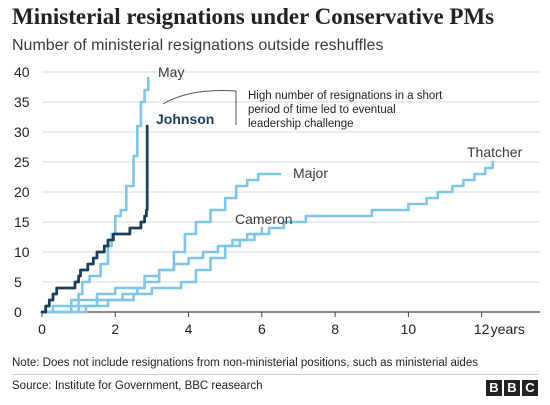  I want to click on y-tick-label-30: 30, so click(22, 132).